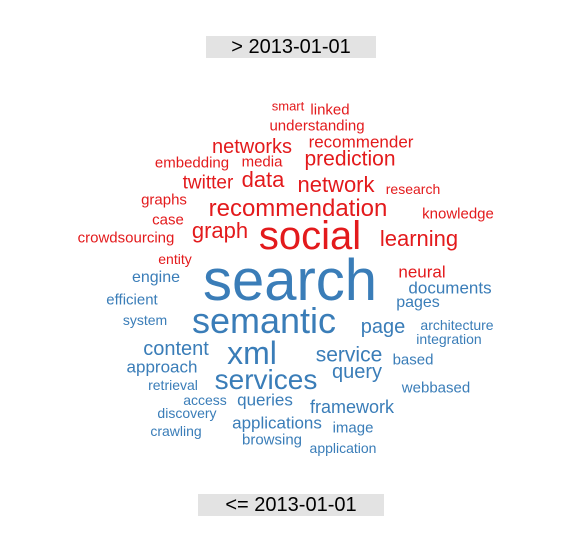 This screenshot has width=583, height=552. I want to click on cloud-word-case: case, so click(168, 220).